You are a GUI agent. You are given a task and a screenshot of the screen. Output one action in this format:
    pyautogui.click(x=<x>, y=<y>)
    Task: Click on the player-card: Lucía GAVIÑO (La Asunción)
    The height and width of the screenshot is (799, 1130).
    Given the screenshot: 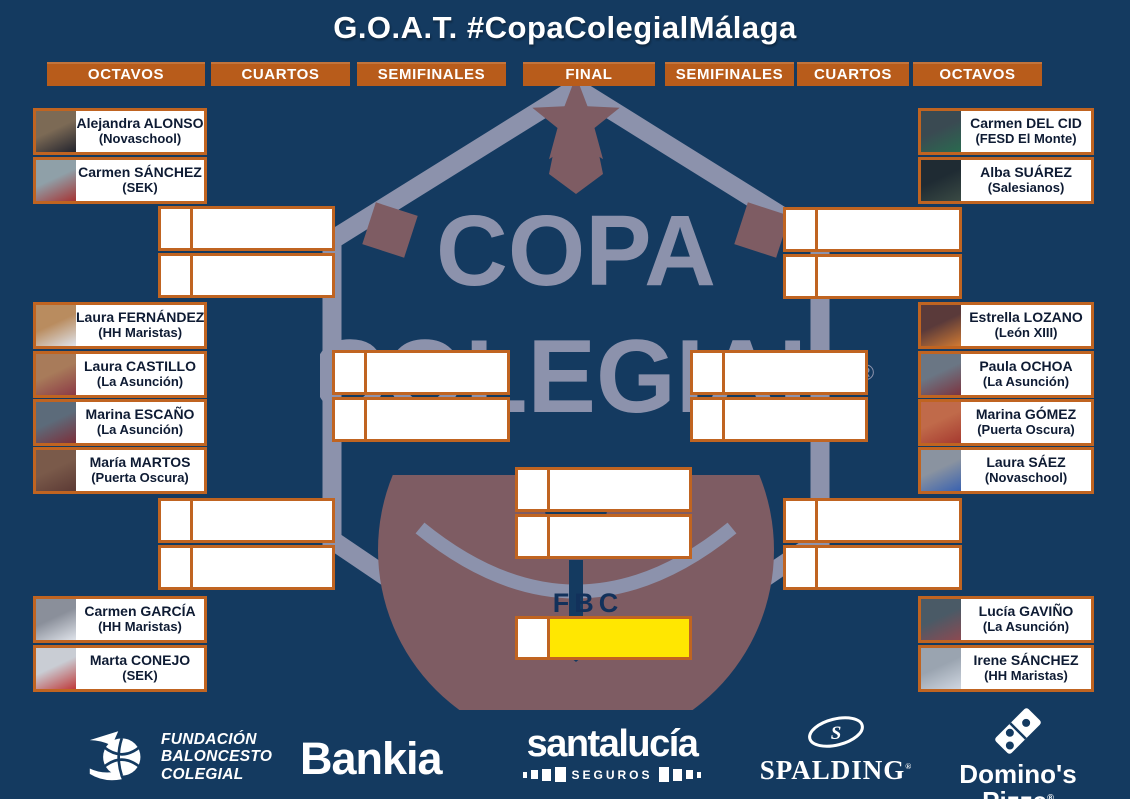 What is the action you would take?
    pyautogui.click(x=1006, y=619)
    